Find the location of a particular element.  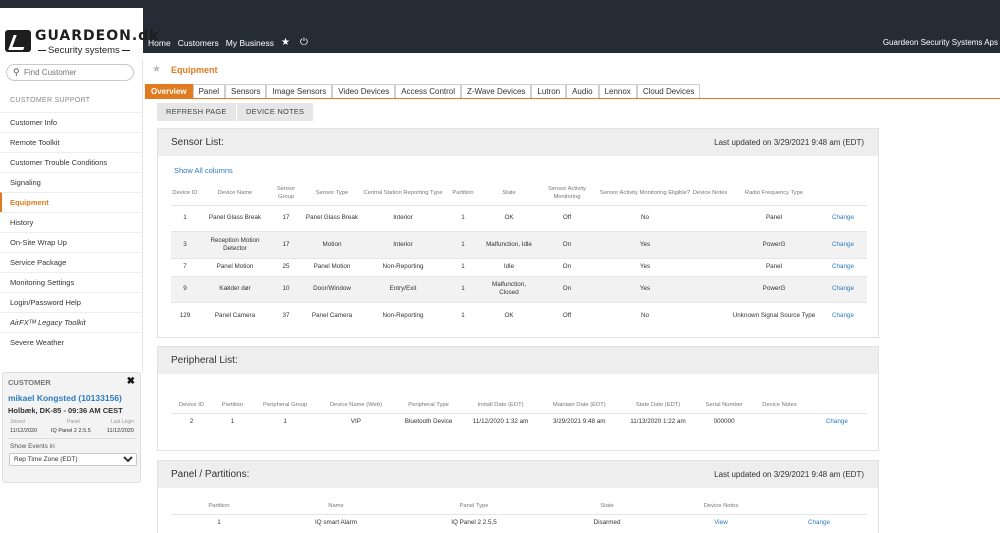

col-maintain-date: Maintain Date (EDT) is located at coordinates (579, 404).